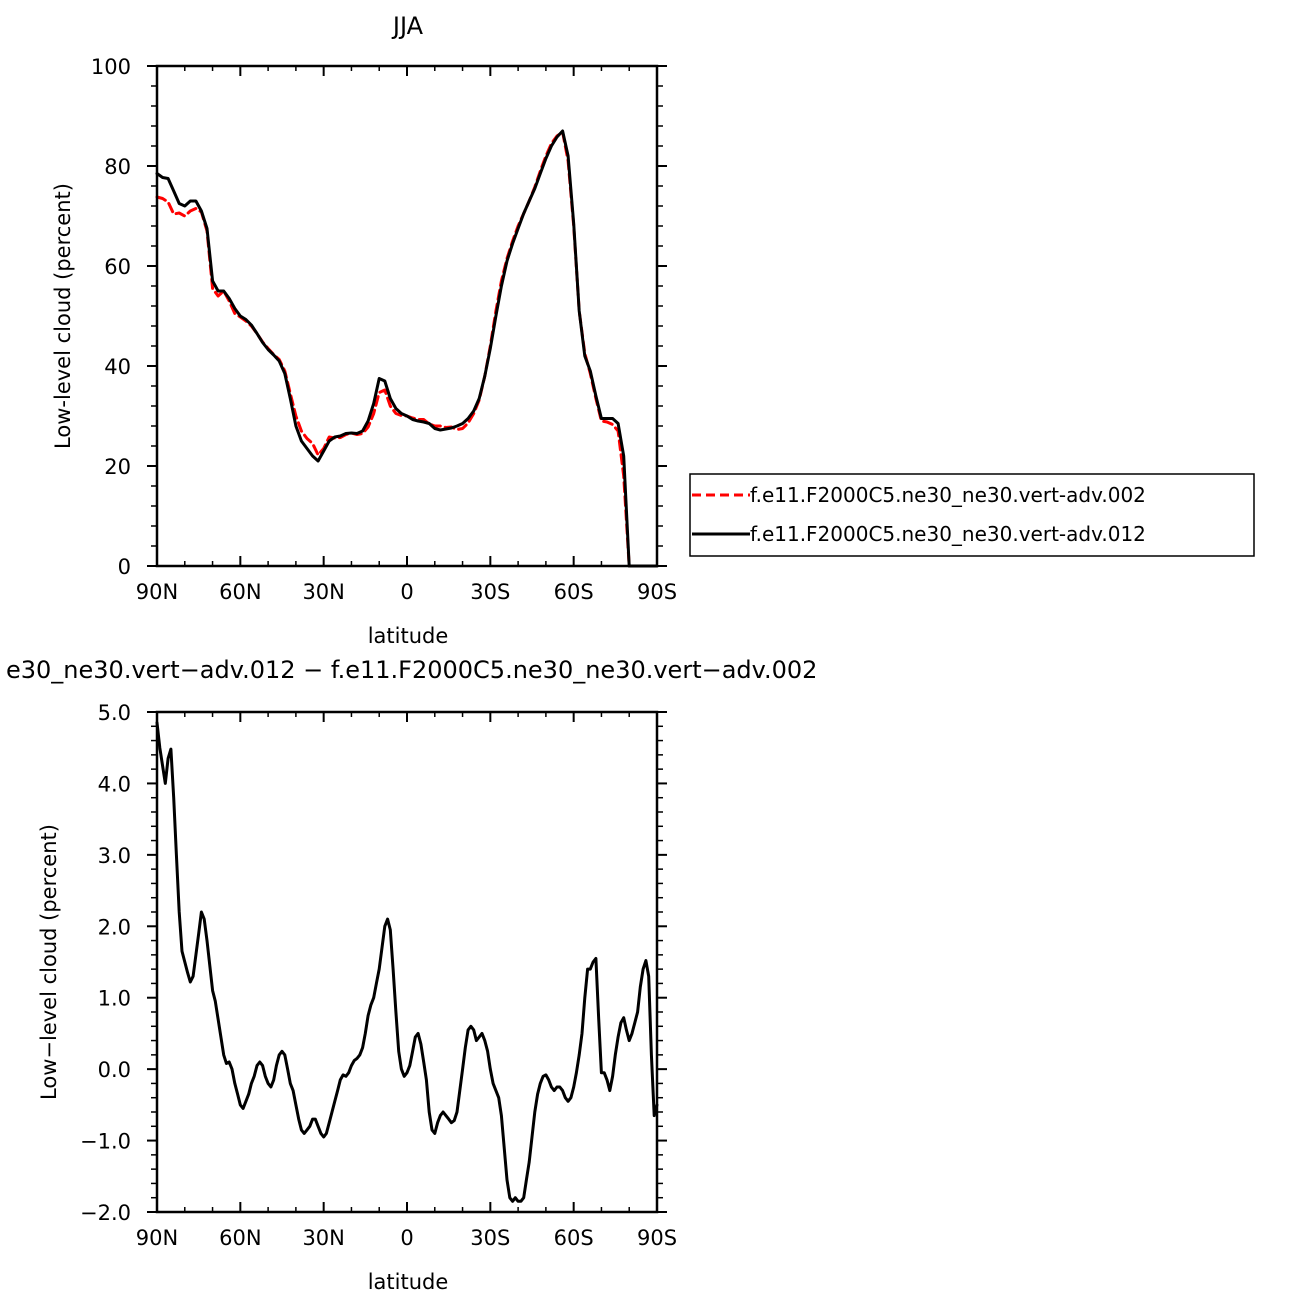  What do you see at coordinates (490, 592) in the screenshot?
I see `top-x-tick-label: 30S` at bounding box center [490, 592].